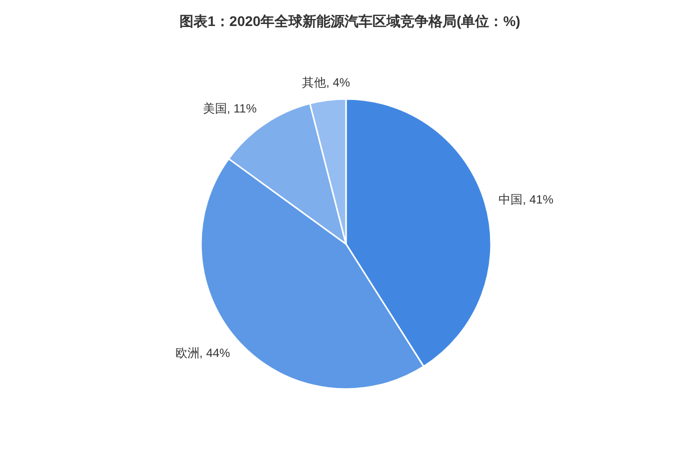 The width and height of the screenshot is (700, 452). Describe the element at coordinates (526, 199) in the screenshot. I see `slice-label: 中国, 41%` at that location.